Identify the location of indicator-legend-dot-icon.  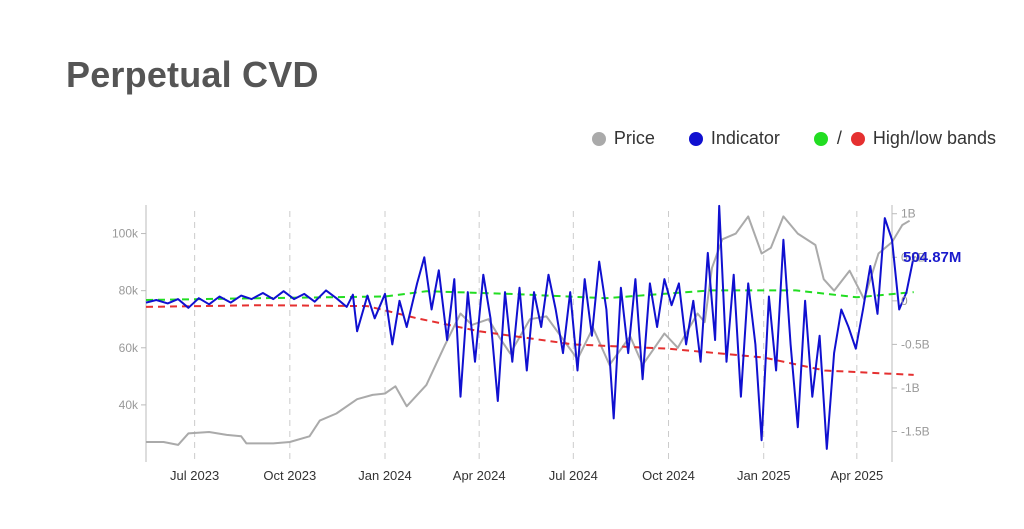
(695, 138).